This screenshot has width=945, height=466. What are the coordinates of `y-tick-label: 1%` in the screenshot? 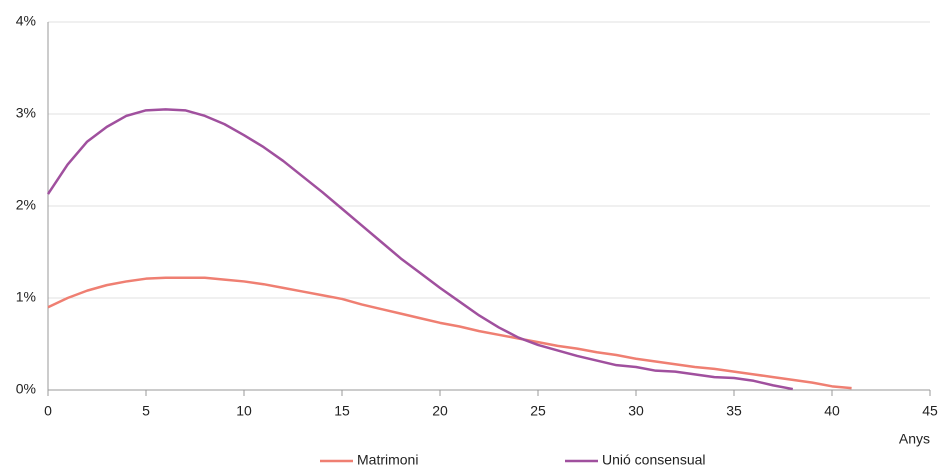 It's located at (26, 297).